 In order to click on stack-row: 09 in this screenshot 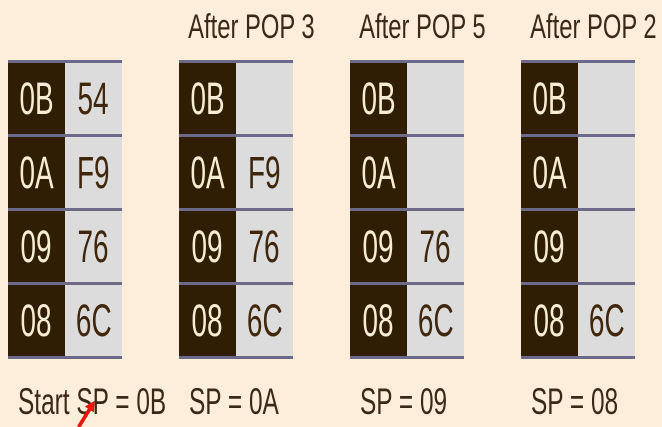, I will do `click(578, 246)`.